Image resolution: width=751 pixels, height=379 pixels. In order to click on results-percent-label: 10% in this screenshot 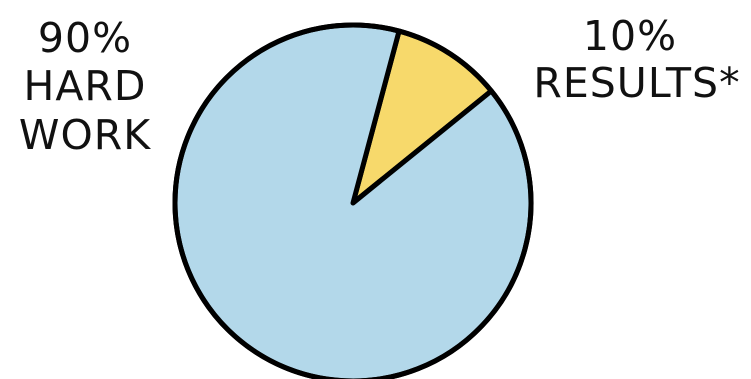, I will do `click(630, 36)`.